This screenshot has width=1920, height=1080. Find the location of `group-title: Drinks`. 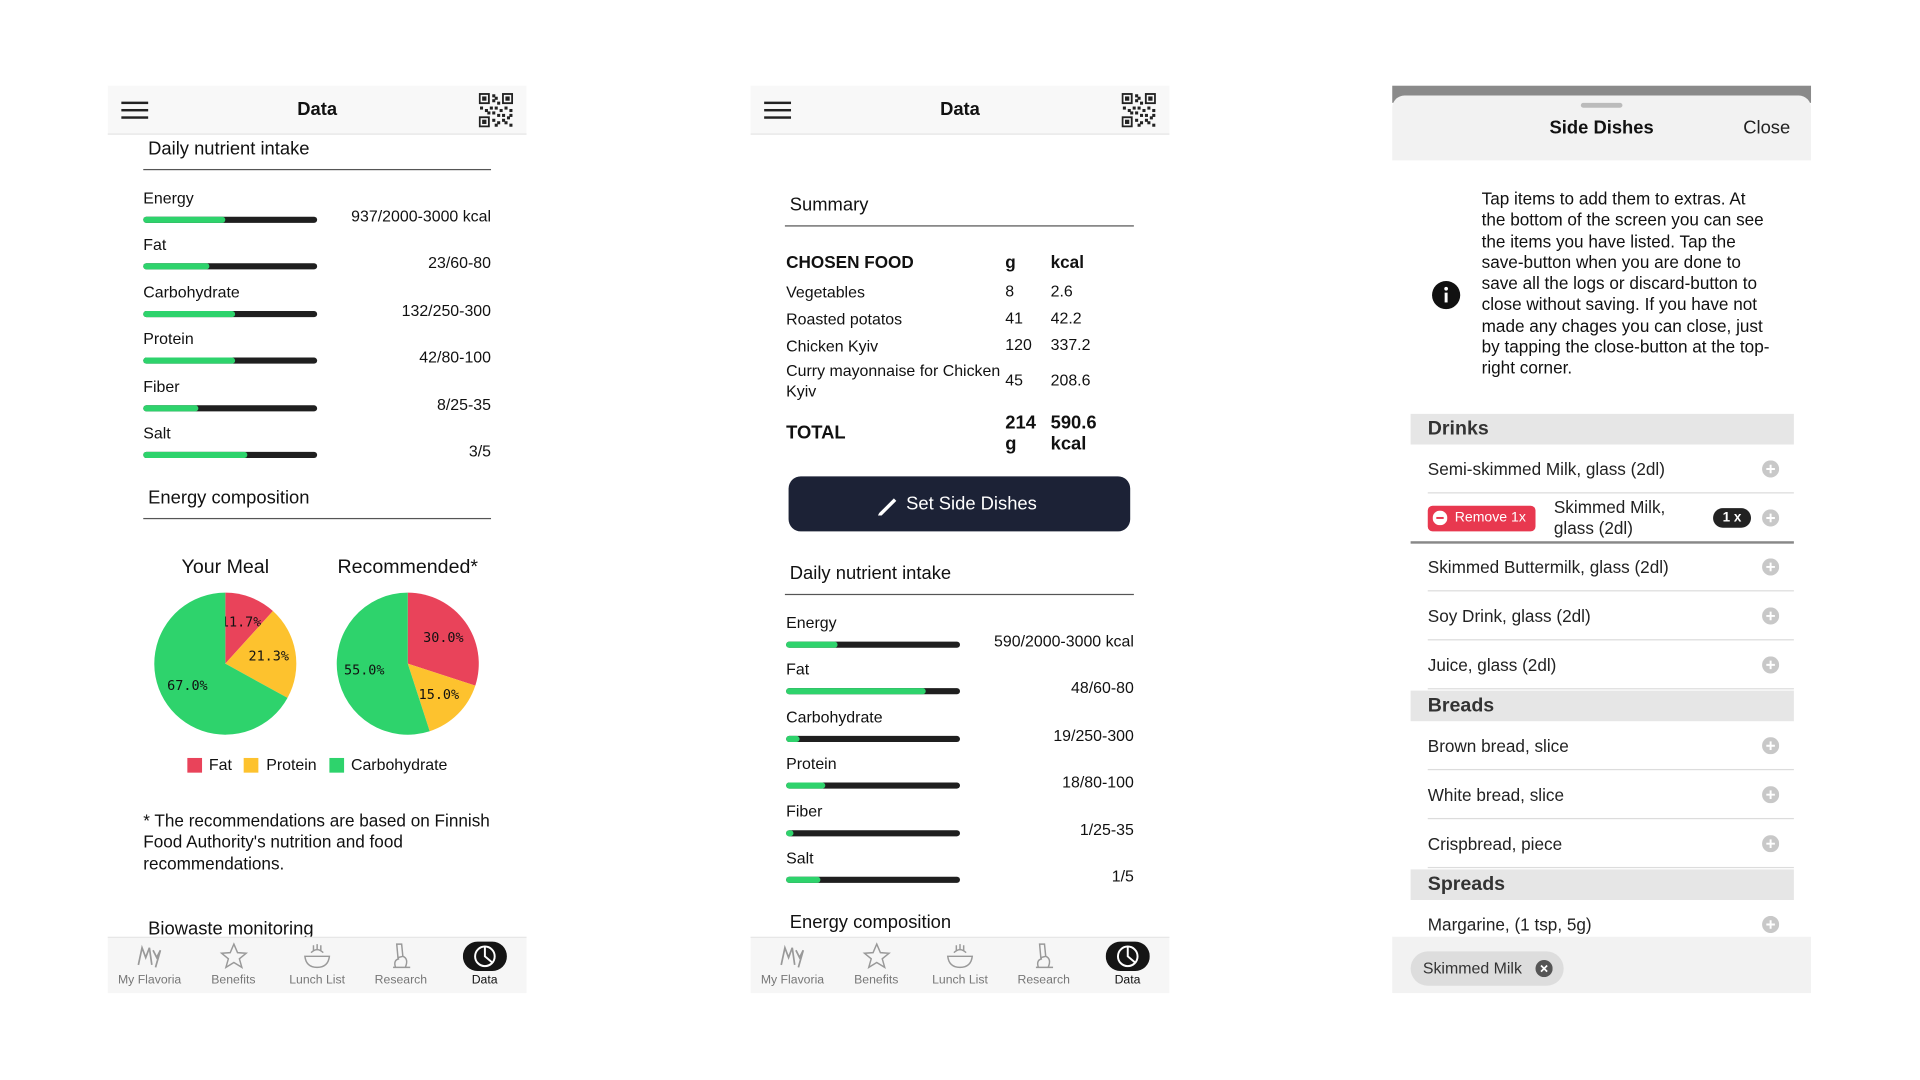

group-title: Drinks is located at coordinates (1458, 428).